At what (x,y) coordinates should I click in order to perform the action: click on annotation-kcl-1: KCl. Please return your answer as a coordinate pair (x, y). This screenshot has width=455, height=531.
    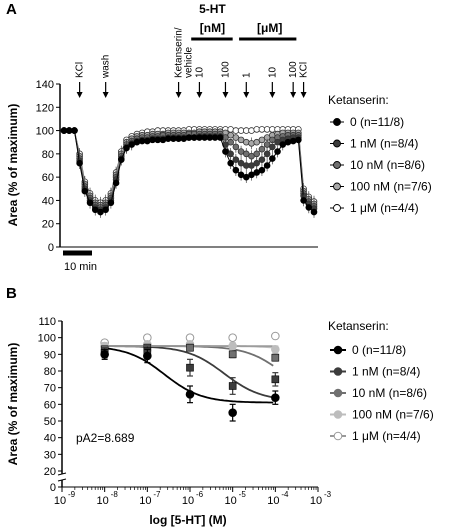
    Looking at the image, I should click on (80, 70).